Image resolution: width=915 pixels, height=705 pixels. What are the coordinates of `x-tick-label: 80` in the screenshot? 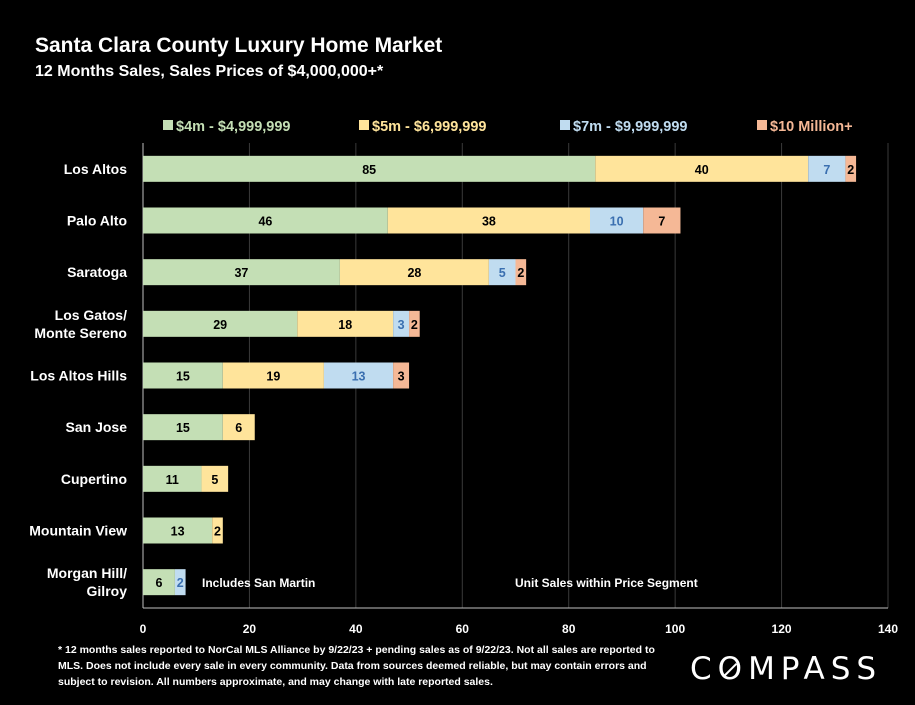 It's located at (569, 629).